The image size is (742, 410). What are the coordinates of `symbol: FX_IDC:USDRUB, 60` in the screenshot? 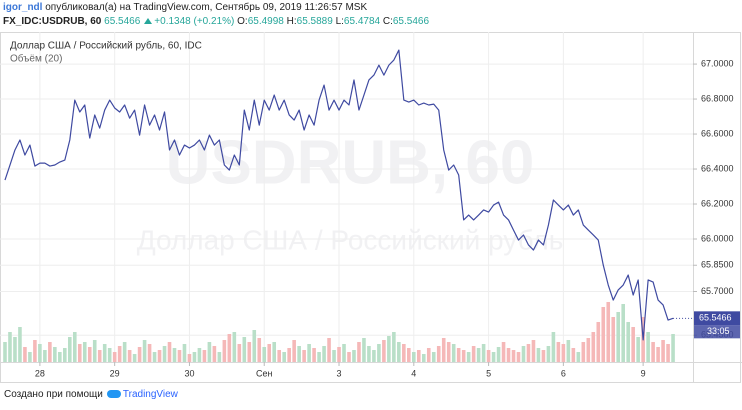 It's located at (52, 21).